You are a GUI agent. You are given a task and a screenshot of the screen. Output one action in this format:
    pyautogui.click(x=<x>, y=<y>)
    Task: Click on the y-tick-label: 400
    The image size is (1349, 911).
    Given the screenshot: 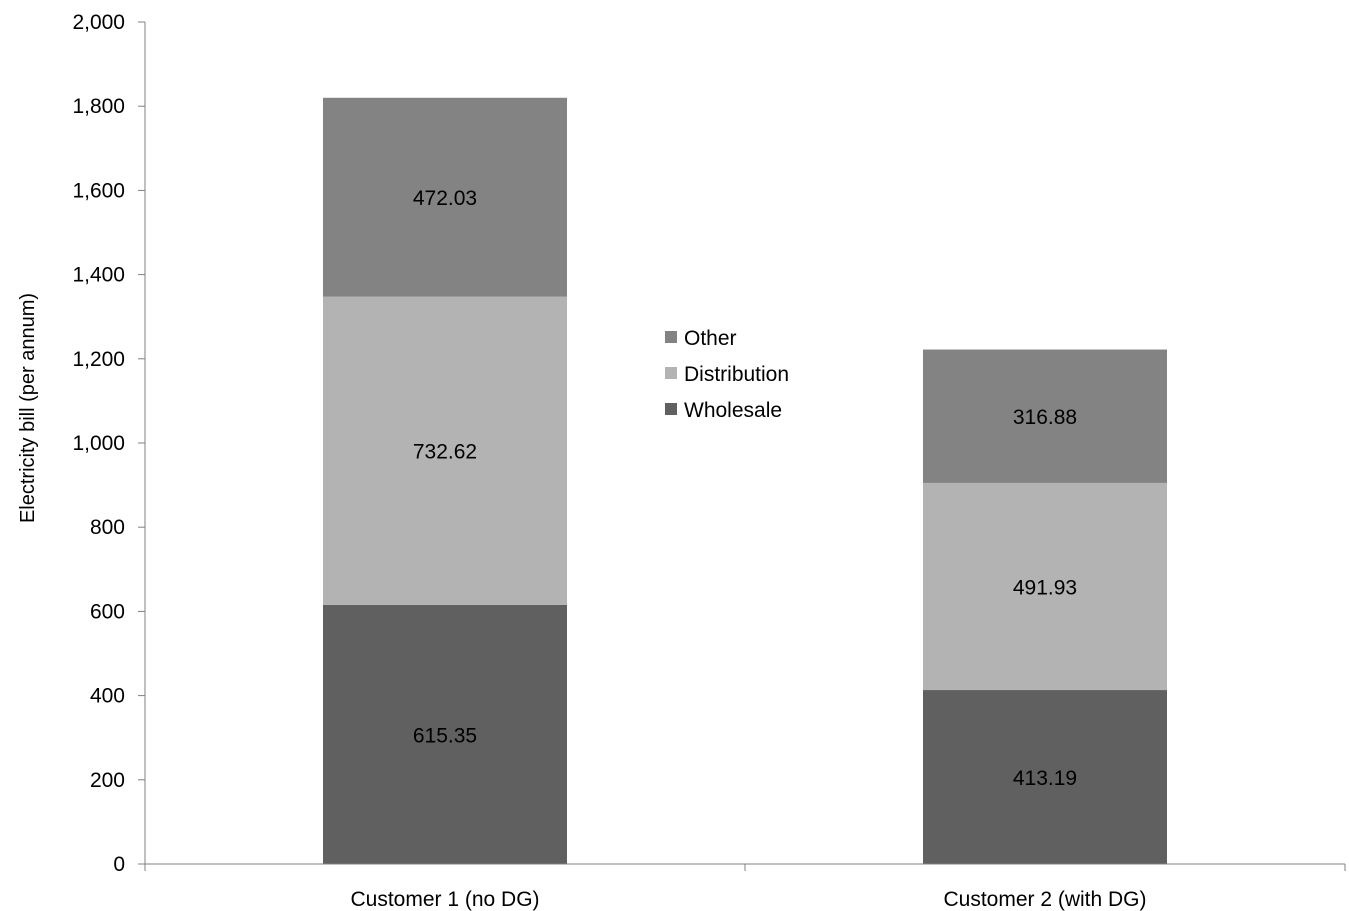 What is the action you would take?
    pyautogui.click(x=107, y=696)
    